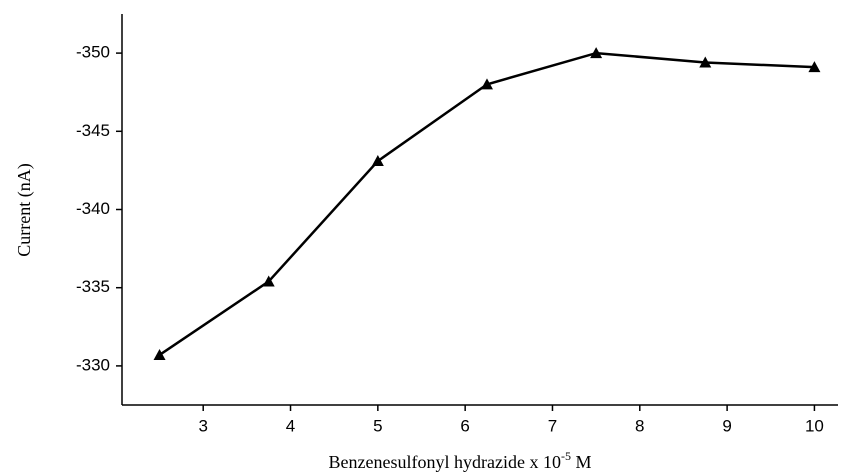  Describe the element at coordinates (445, 462) in the screenshot. I see `x-axis-label-text: Benzenesulfonyl hydrazide x 10` at that location.